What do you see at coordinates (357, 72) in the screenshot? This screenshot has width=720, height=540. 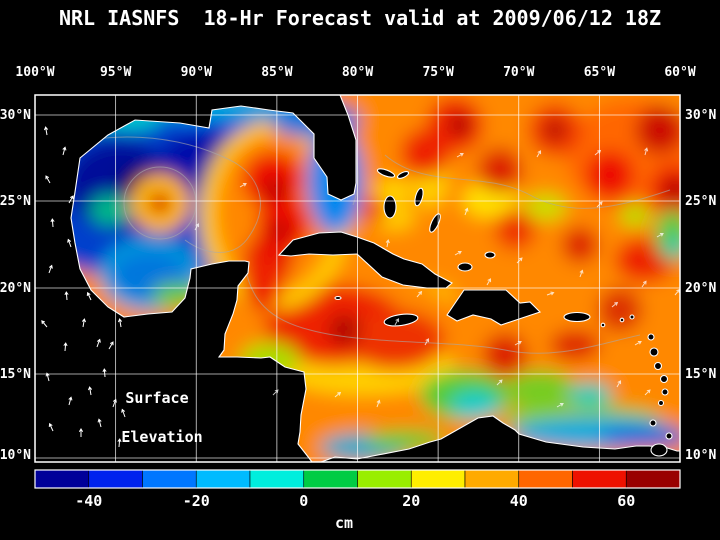 I see `lon-tick-label: 80°W` at bounding box center [357, 72].